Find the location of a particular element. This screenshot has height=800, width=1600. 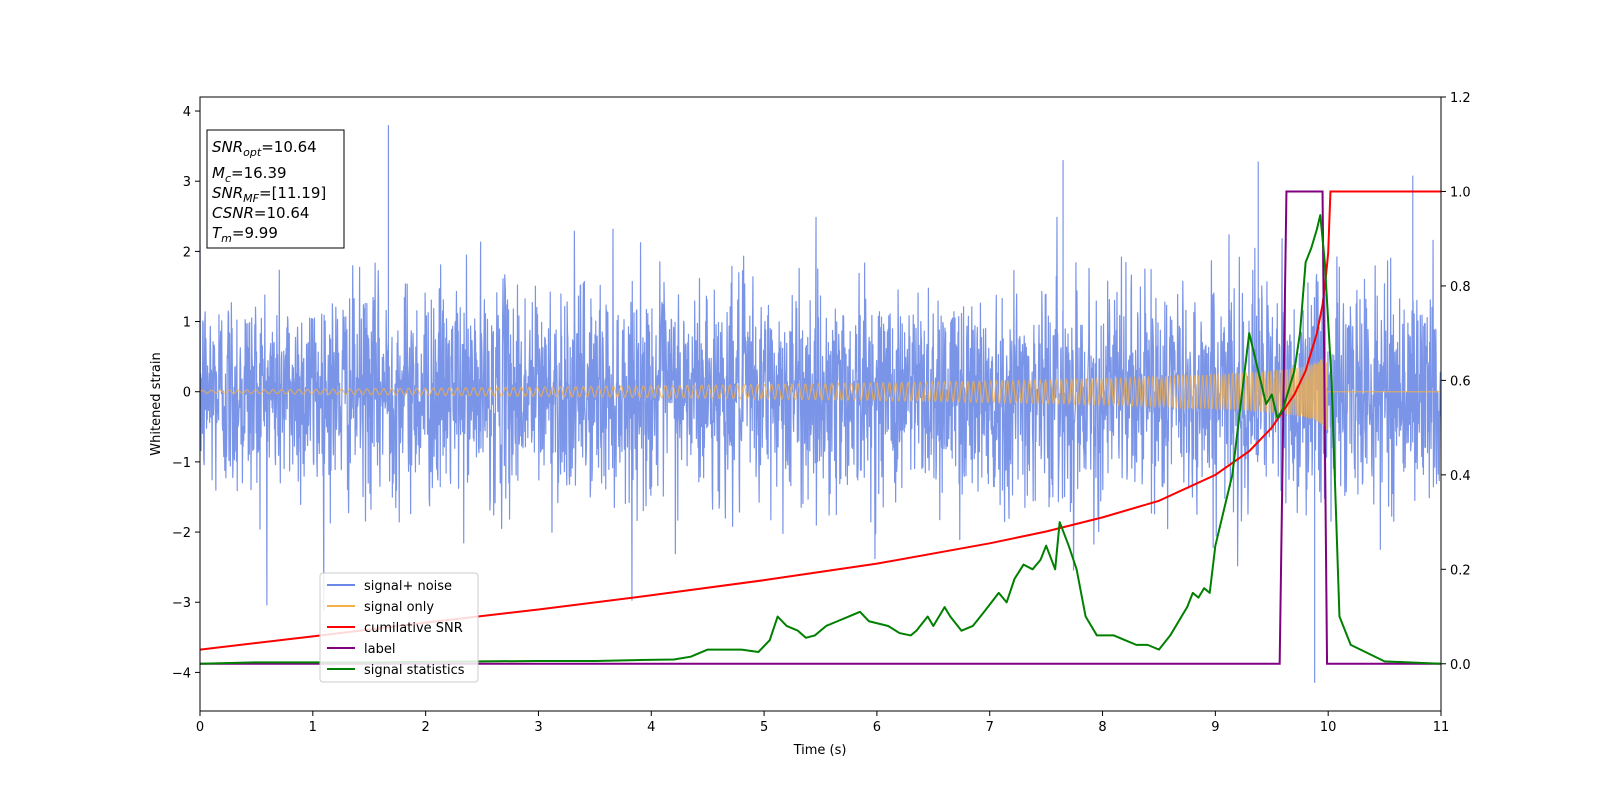

x-axis-label: Time (s) is located at coordinates (820, 750).